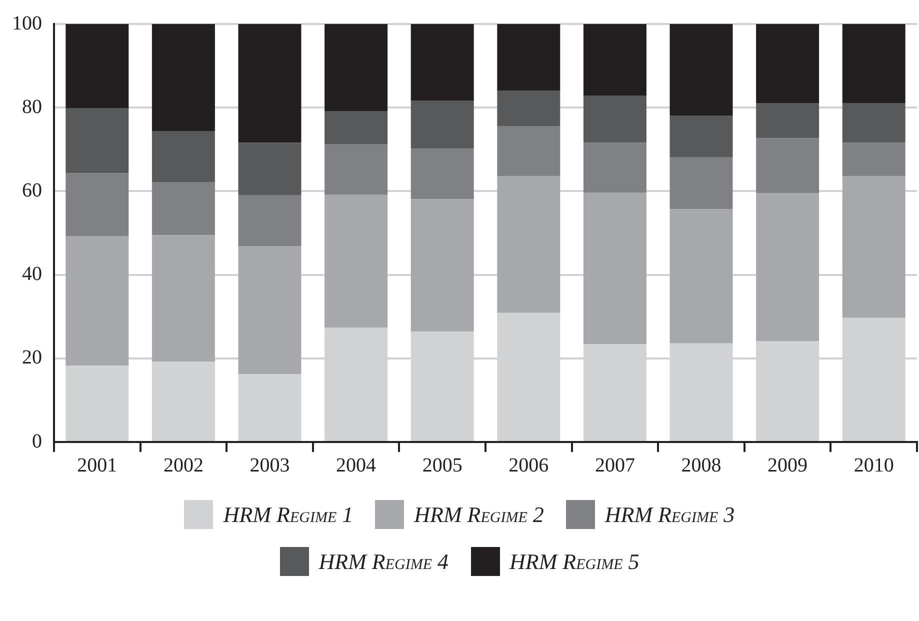  Describe the element at coordinates (32, 107) in the screenshot. I see `y-tick-label: 80` at that location.